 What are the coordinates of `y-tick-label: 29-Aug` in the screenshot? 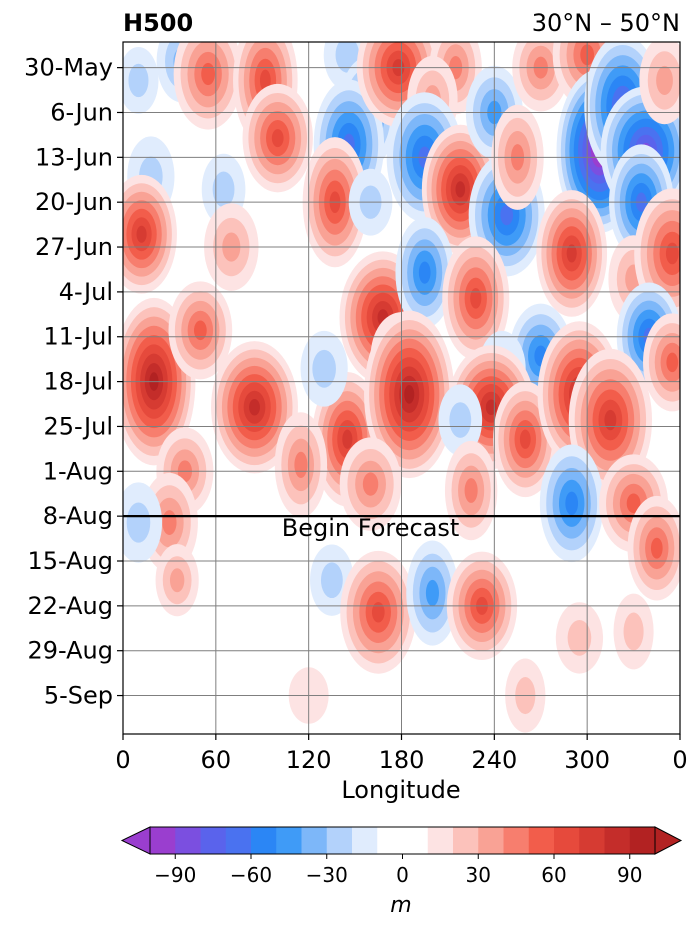 It's located at (70, 651).